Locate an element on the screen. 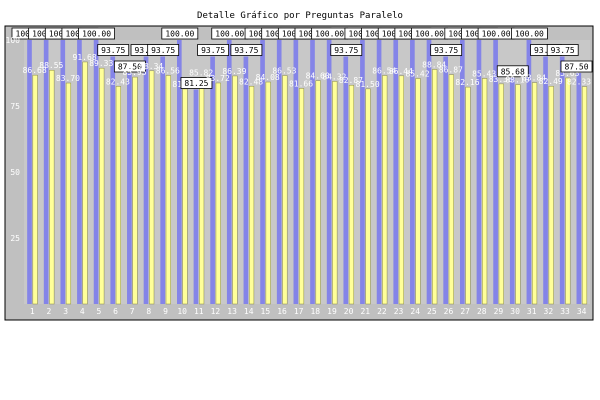  value-label-series-2: 81.66 is located at coordinates (301, 83).